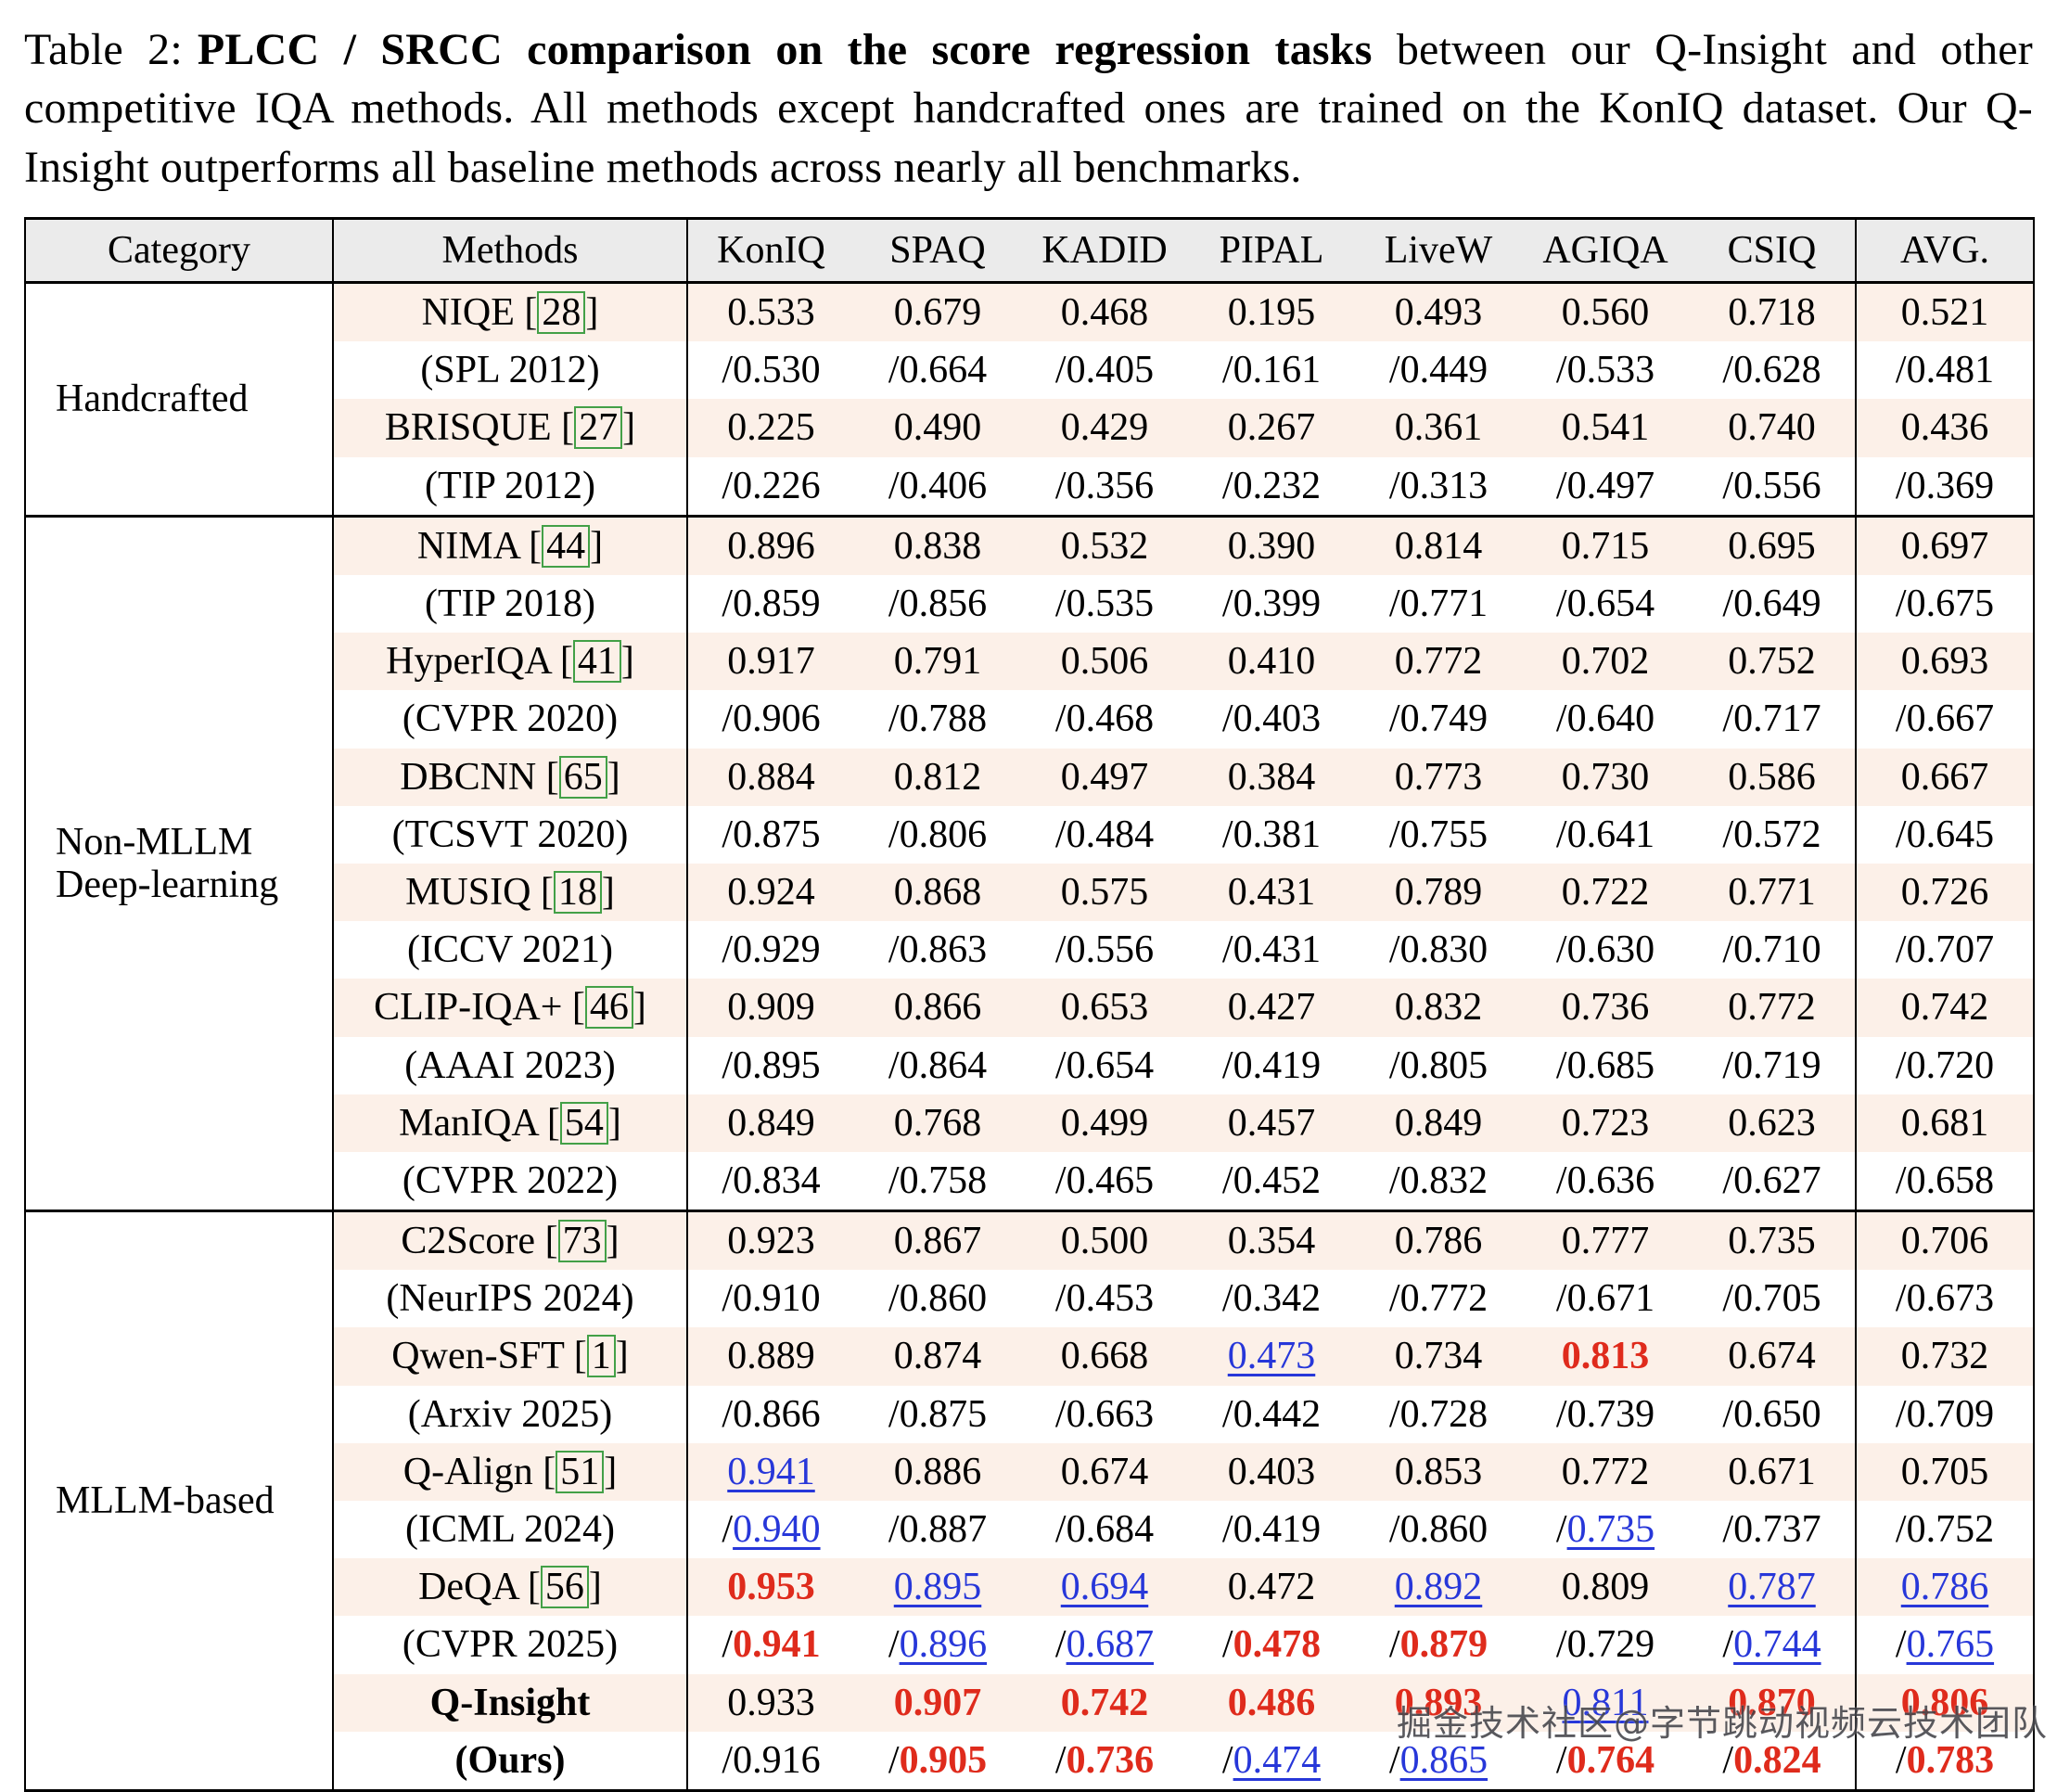  Describe the element at coordinates (1271, 1123) in the screenshot. I see `metric-value: 0.457` at that location.